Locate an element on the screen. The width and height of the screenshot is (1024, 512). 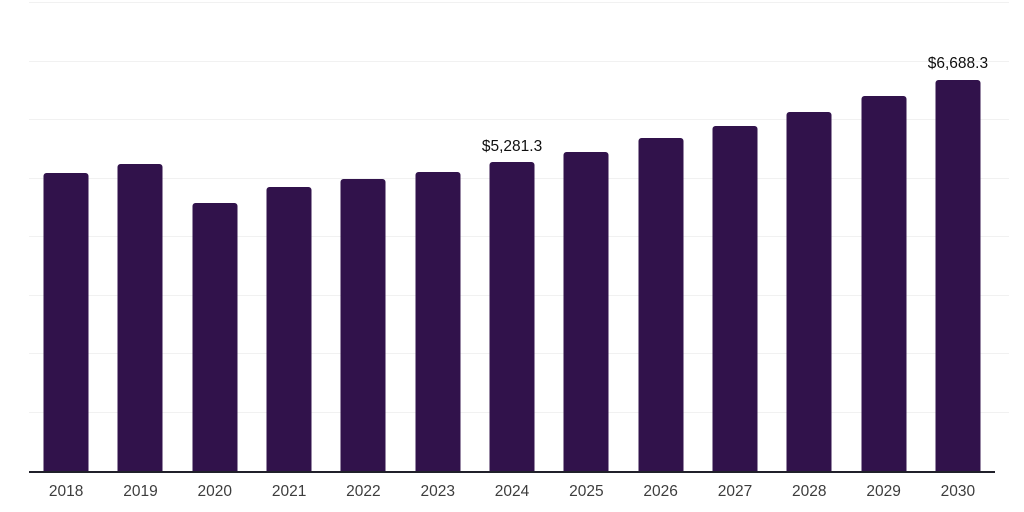
bar-value-label-2024: $5,281.3 is located at coordinates (512, 146).